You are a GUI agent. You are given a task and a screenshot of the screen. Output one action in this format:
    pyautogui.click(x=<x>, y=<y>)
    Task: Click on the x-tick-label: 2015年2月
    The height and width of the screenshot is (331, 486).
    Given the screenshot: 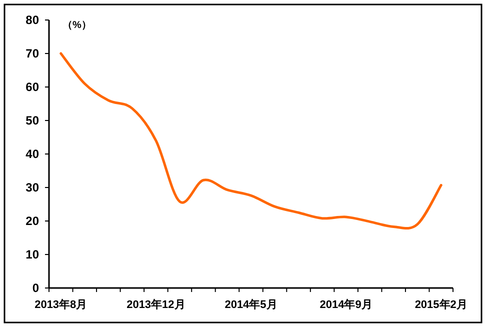 What is the action you would take?
    pyautogui.click(x=441, y=304)
    